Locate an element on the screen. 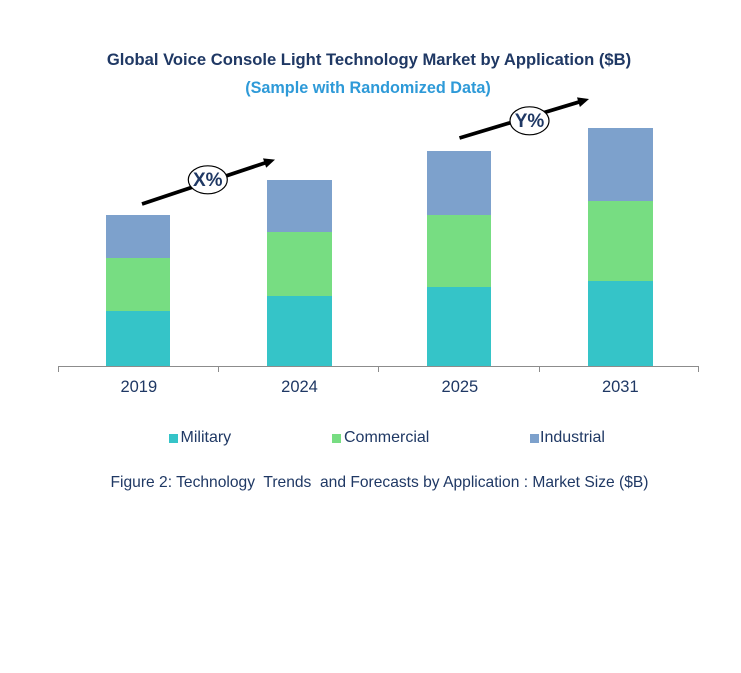 This screenshot has height=673, width=741. svg-text: Y% is located at coordinates (530, 121).